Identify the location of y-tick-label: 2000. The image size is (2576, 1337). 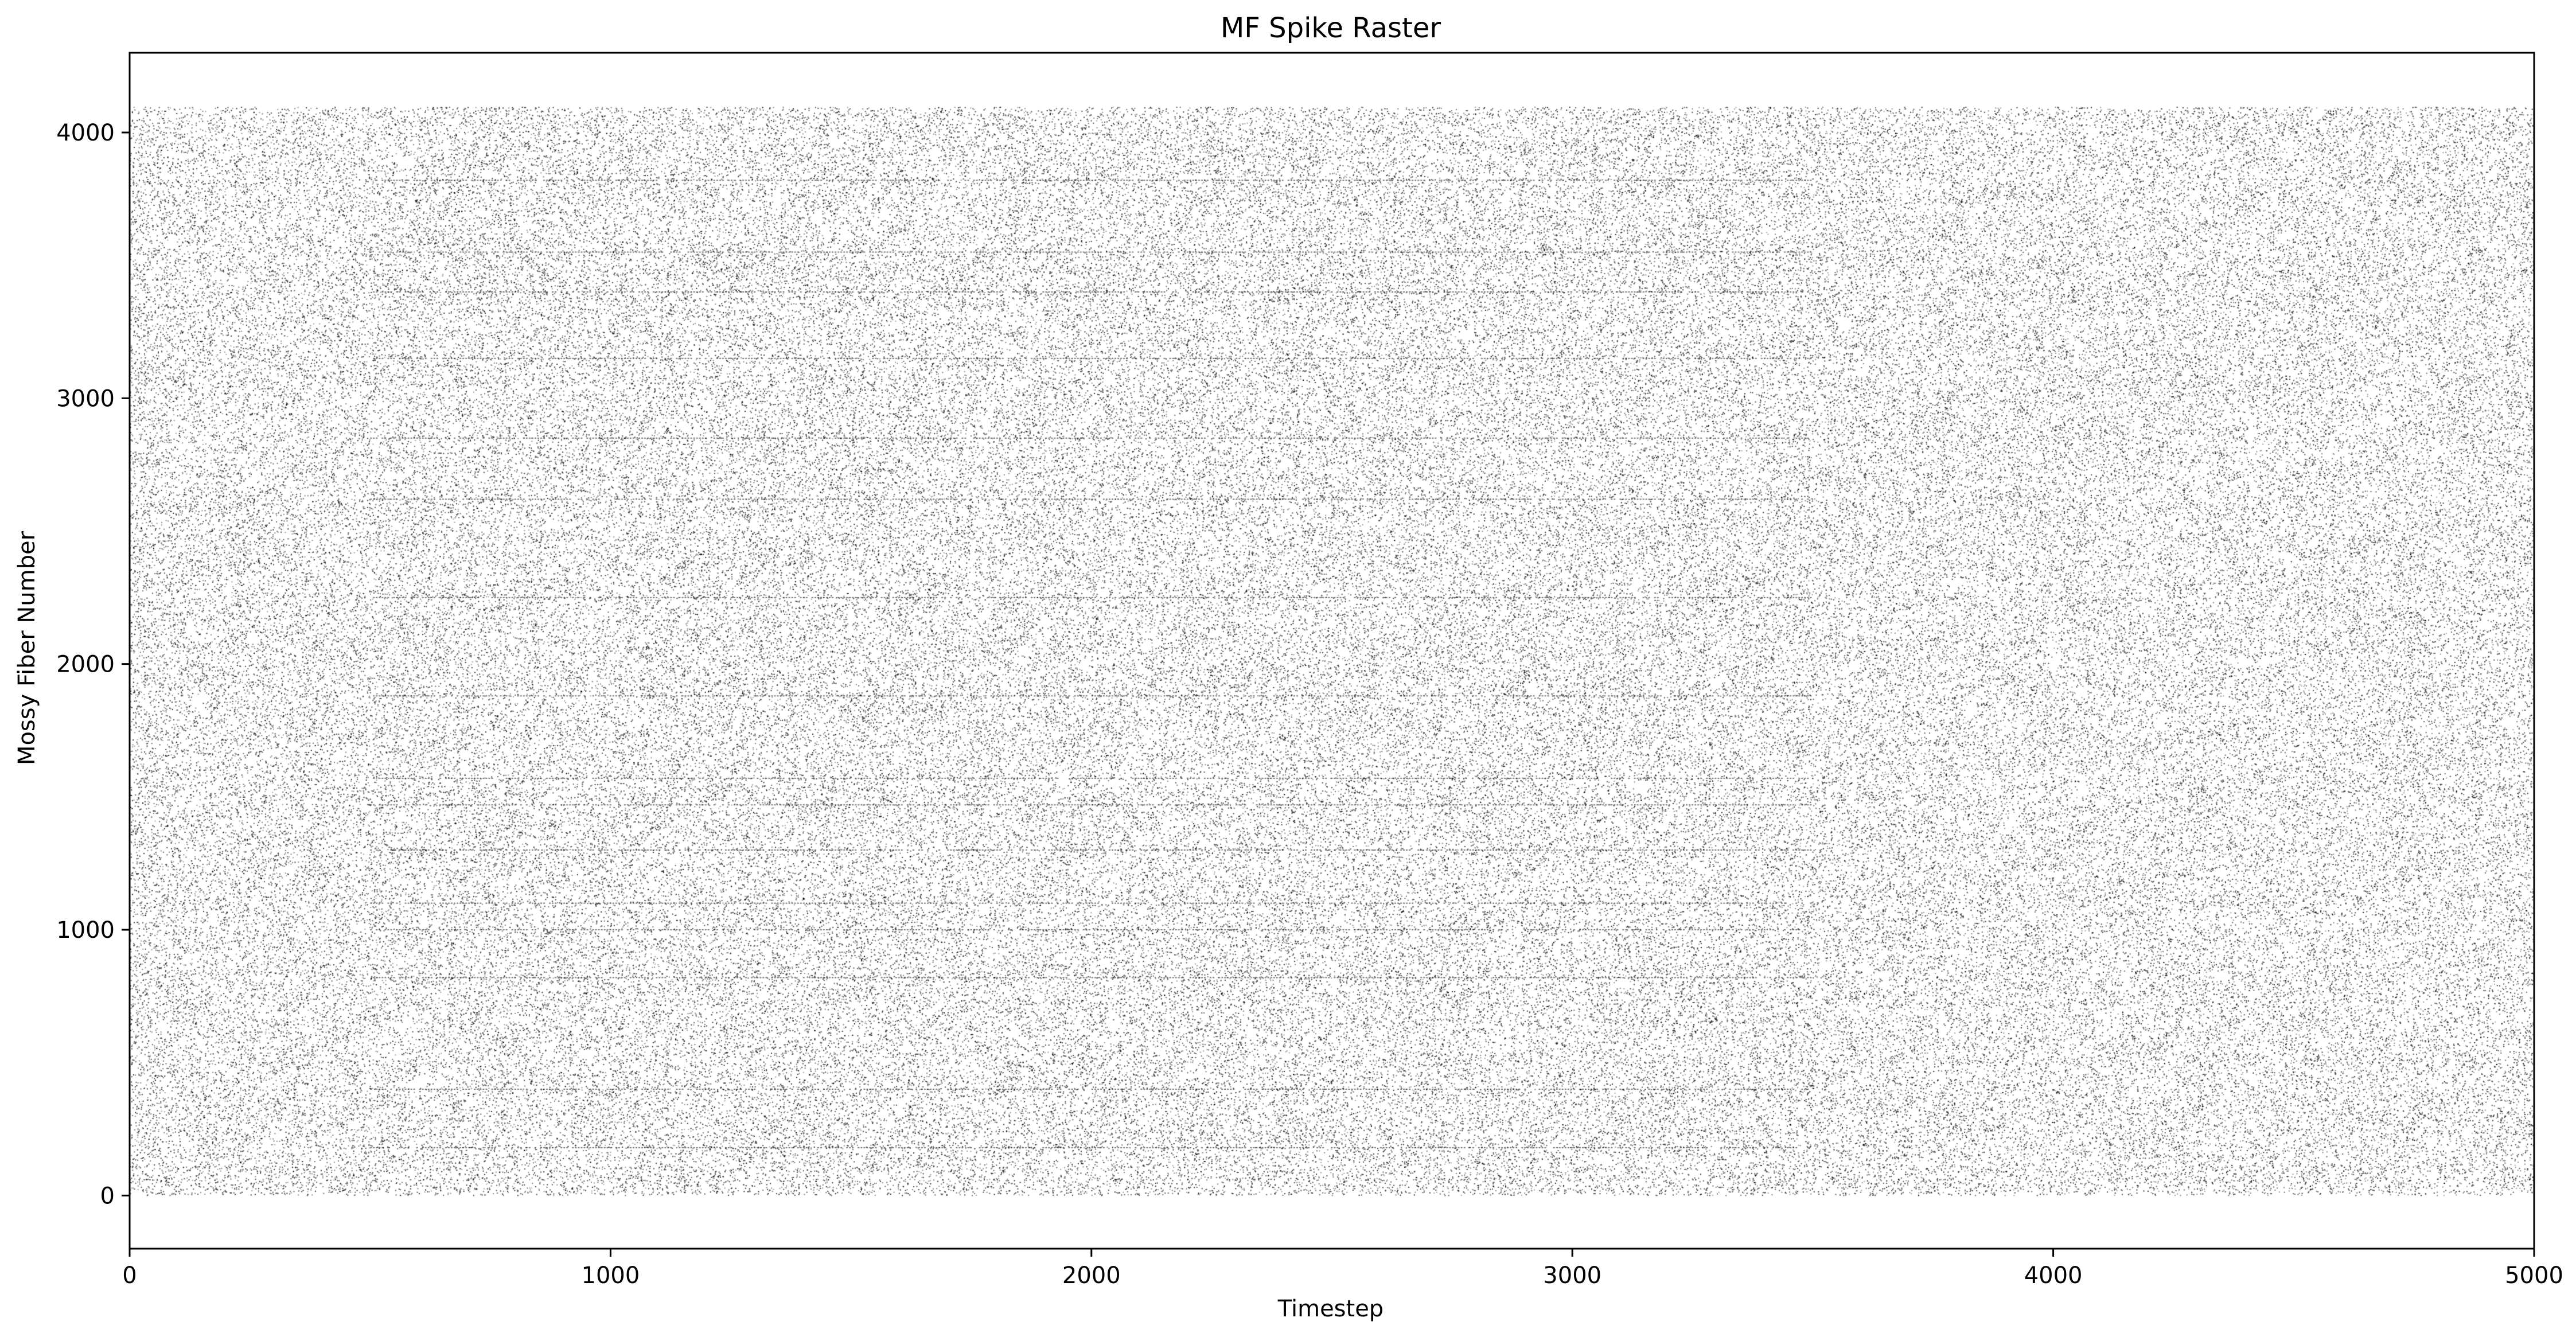
(86, 665).